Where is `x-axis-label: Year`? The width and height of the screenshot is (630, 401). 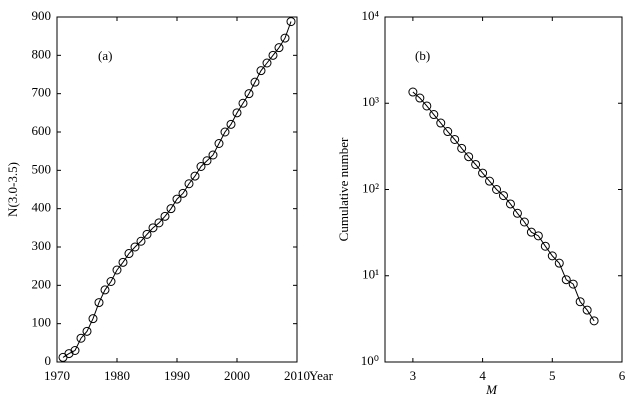 x-axis-label: Year is located at coordinates (321, 375).